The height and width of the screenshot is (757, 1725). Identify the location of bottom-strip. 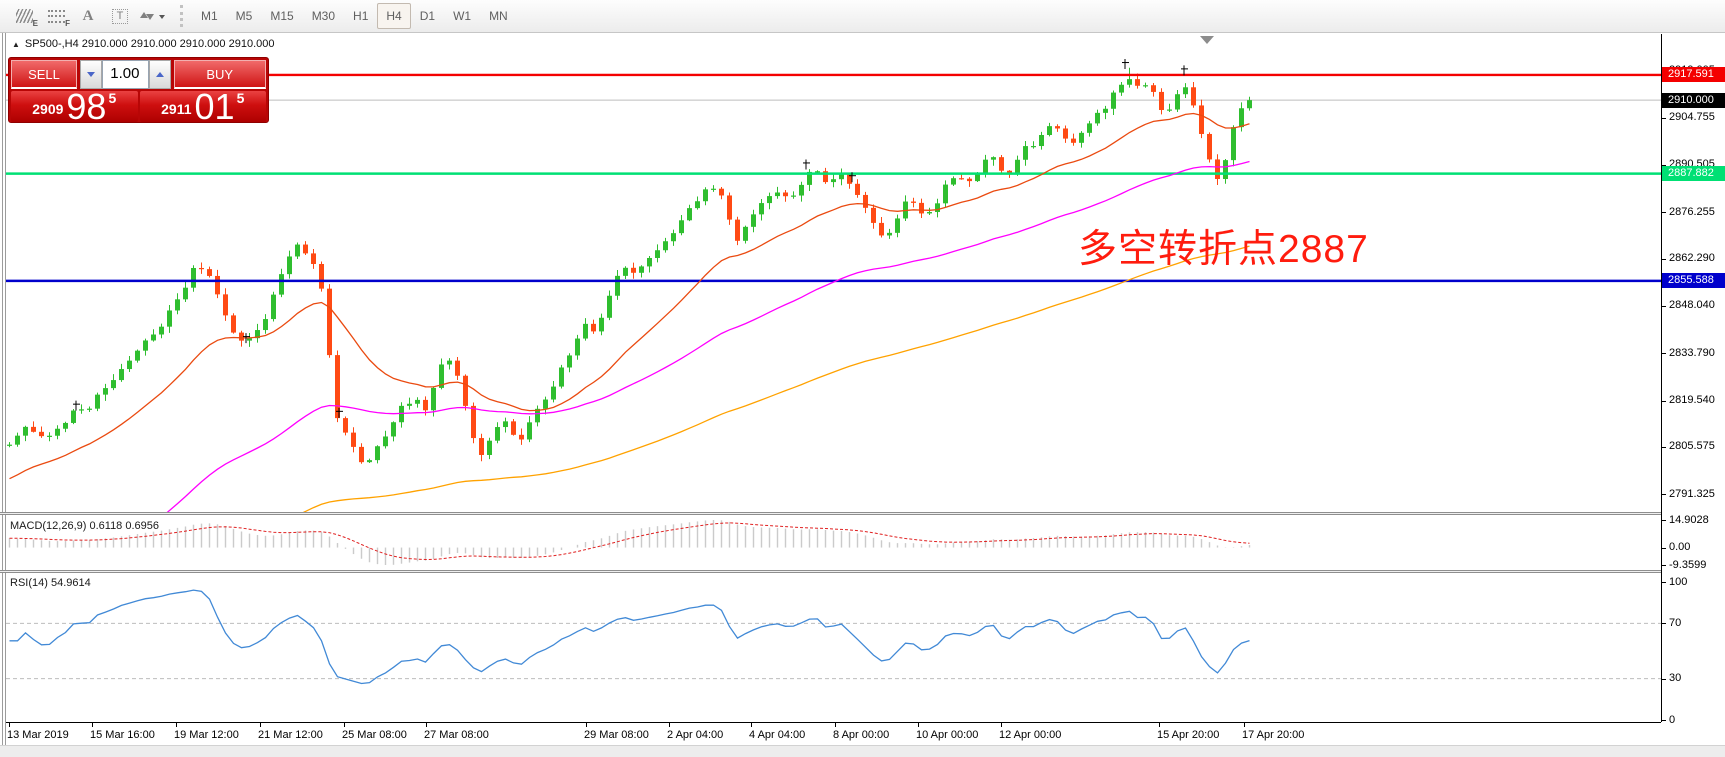
(862, 751).